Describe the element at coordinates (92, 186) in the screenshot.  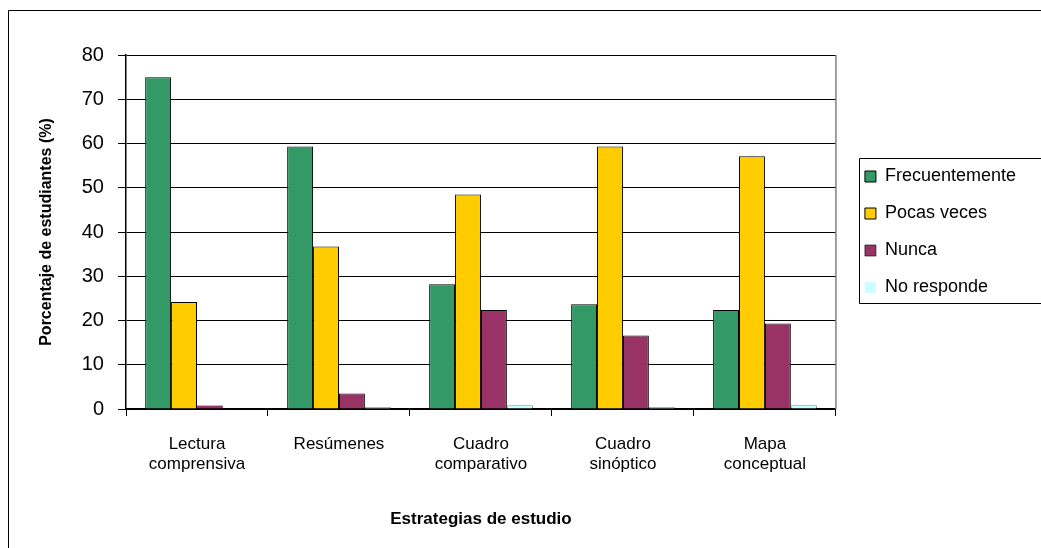
I see `y-tick-label: 50` at that location.